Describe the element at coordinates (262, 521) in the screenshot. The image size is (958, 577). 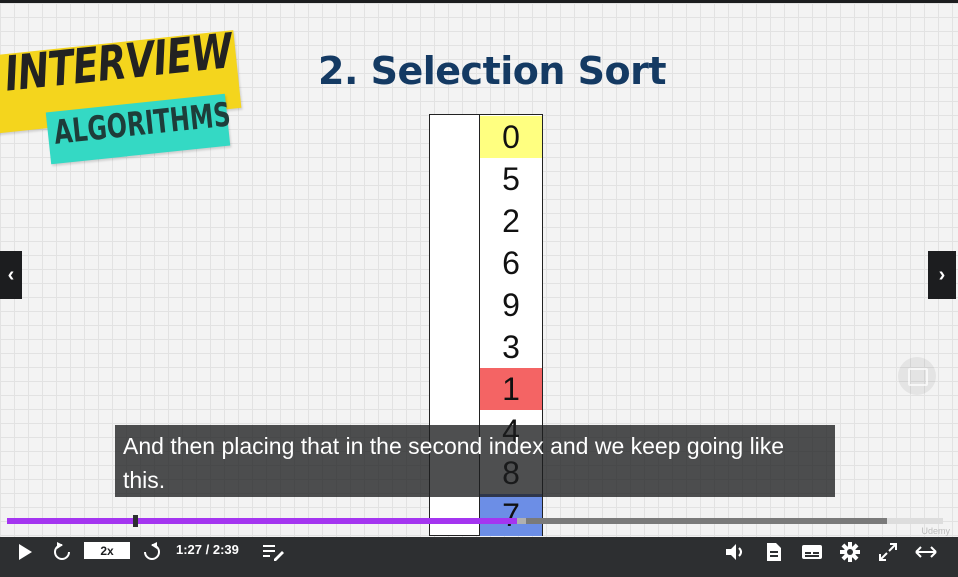
I see `played-bar` at that location.